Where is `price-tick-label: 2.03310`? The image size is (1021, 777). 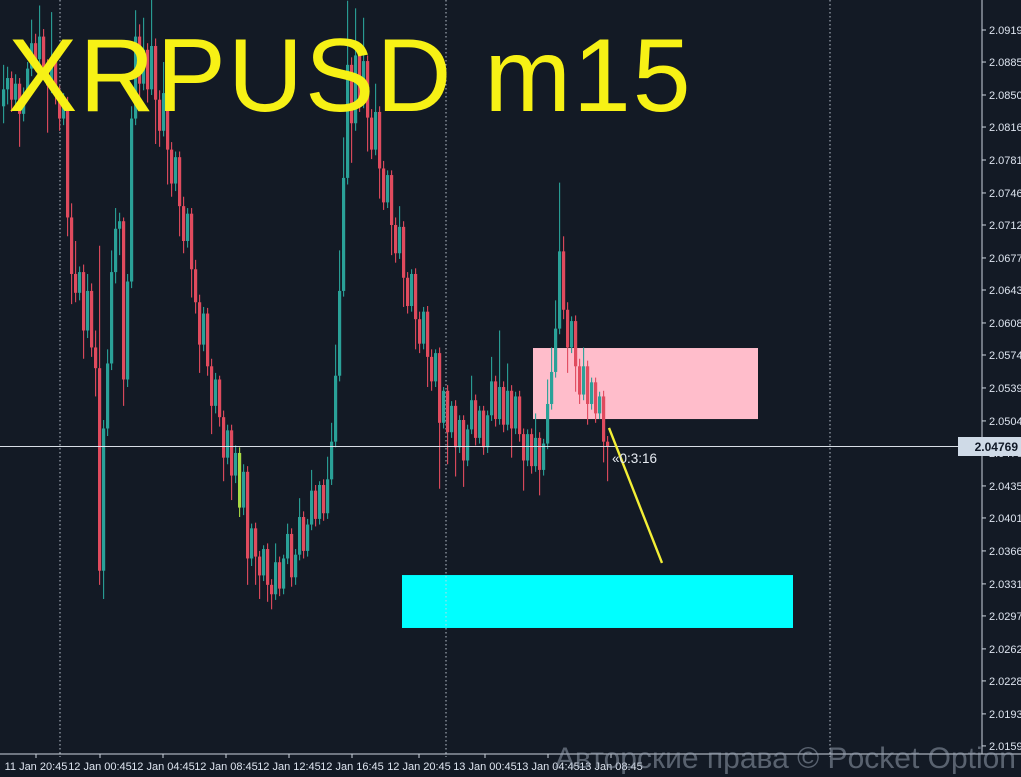 price-tick-label: 2.03310 is located at coordinates (1005, 585).